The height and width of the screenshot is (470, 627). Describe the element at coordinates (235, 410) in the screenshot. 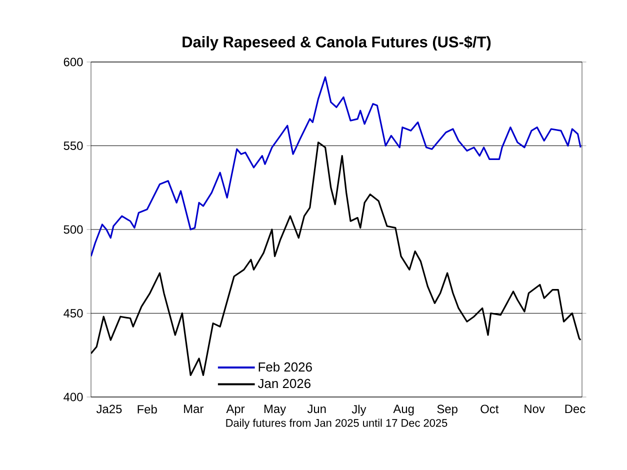

I see `x-tick-label: Apr` at that location.